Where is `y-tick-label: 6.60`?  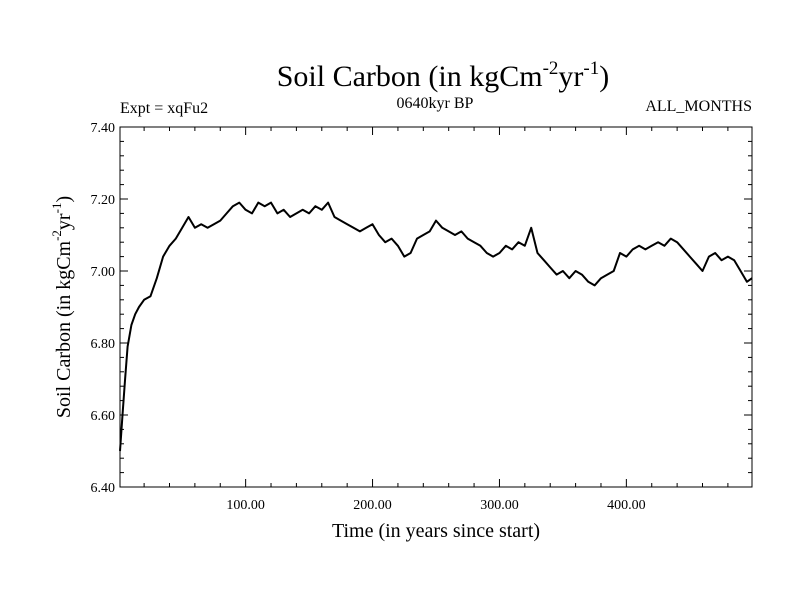
y-tick-label: 6.60 is located at coordinates (103, 416).